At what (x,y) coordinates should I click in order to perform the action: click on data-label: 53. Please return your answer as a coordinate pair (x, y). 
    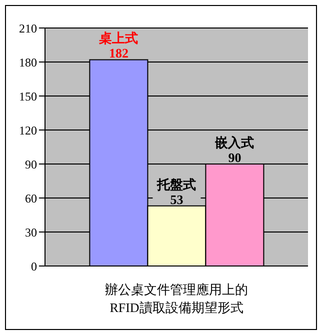
    Looking at the image, I should click on (177, 199).